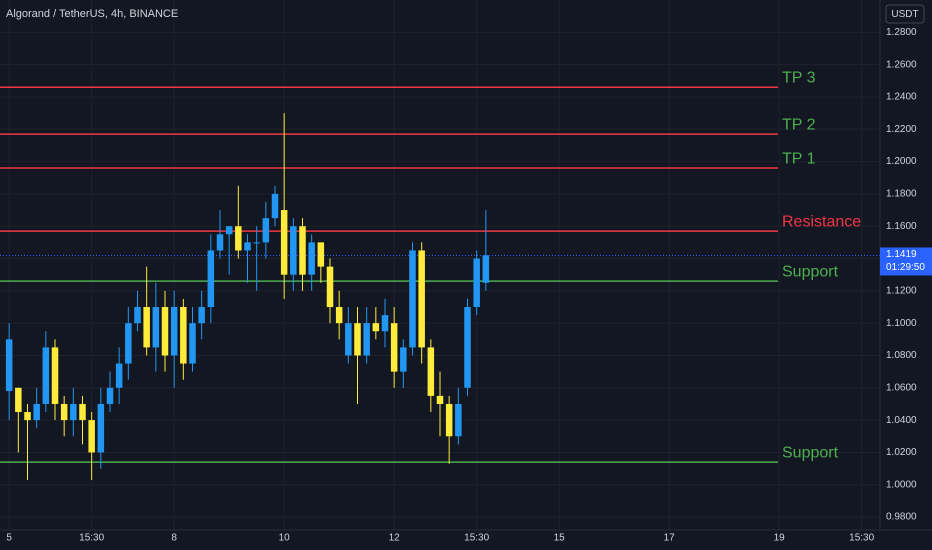 The image size is (932, 550). I want to click on x-tick-label: 15, so click(560, 538).